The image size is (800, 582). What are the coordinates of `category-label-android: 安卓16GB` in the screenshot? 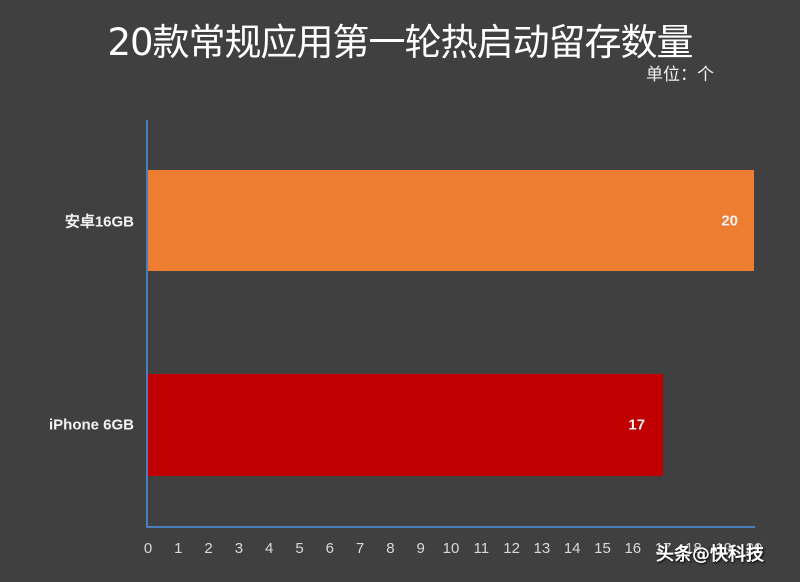 It's located at (99, 222).